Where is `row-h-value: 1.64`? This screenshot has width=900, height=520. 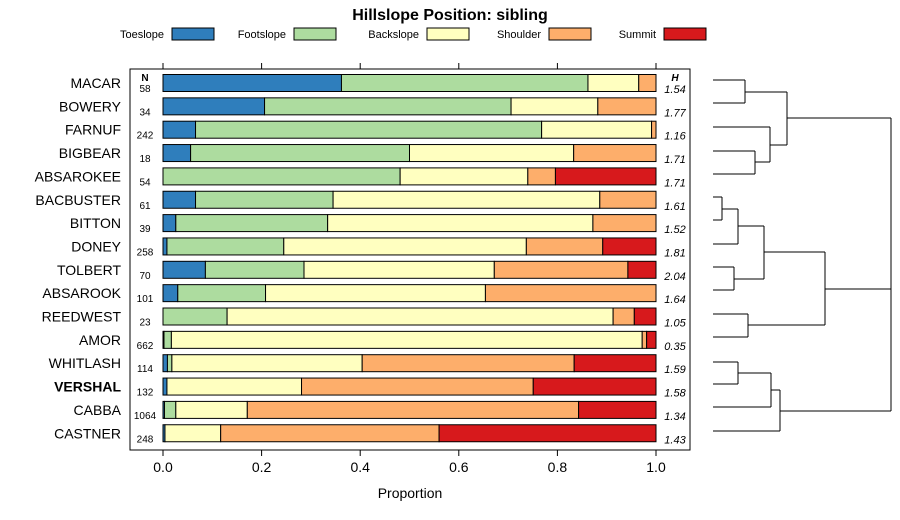
row-h-value: 1.64 is located at coordinates (674, 300).